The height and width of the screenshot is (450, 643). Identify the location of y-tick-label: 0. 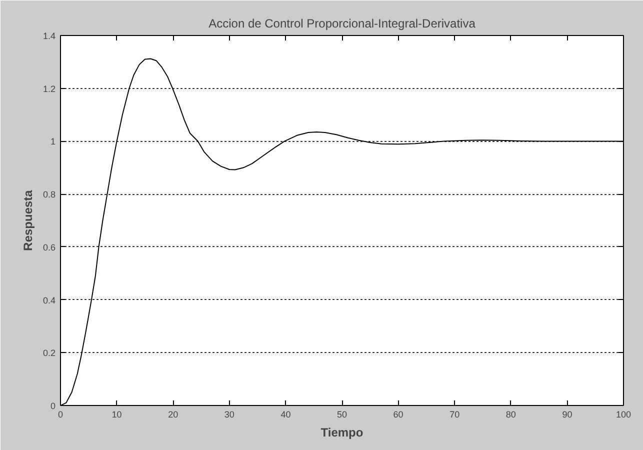
(53, 406).